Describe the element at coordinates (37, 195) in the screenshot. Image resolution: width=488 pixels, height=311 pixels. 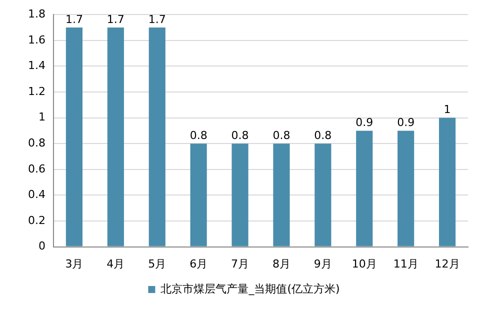
I see `y-tick-label: 0.4` at that location.